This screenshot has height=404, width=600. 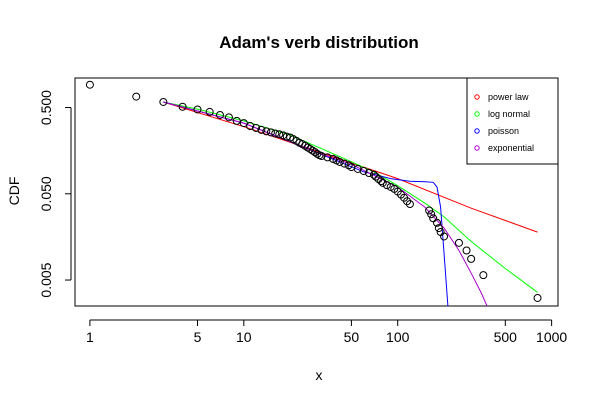 What do you see at coordinates (46, 279) in the screenshot?
I see `y-tick-label: 0.005` at bounding box center [46, 279].